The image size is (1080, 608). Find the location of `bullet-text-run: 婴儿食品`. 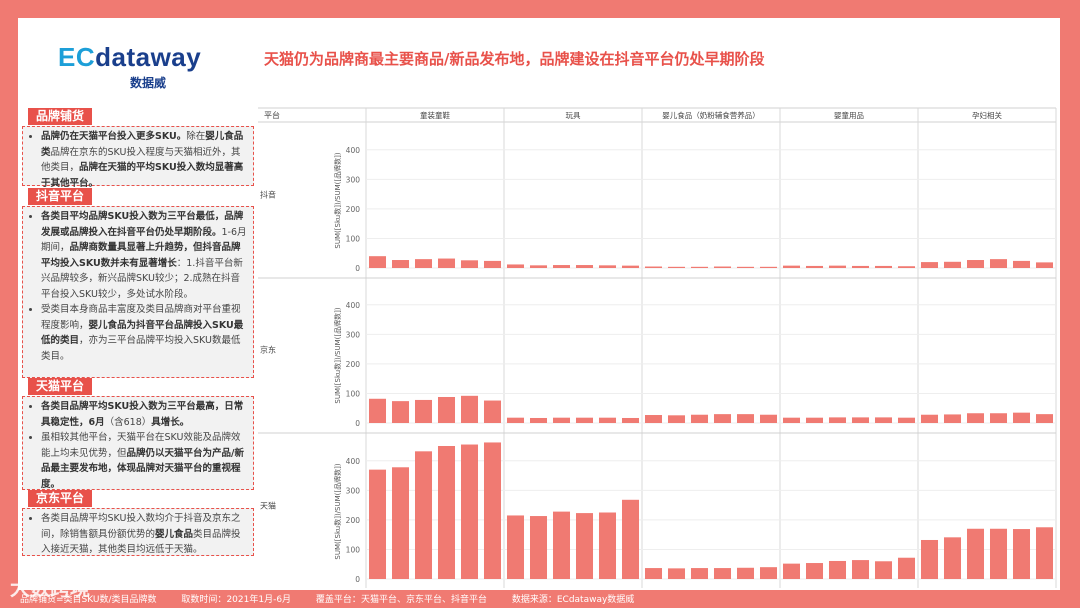

bullet-text-run: 婴儿食品 is located at coordinates (174, 534).